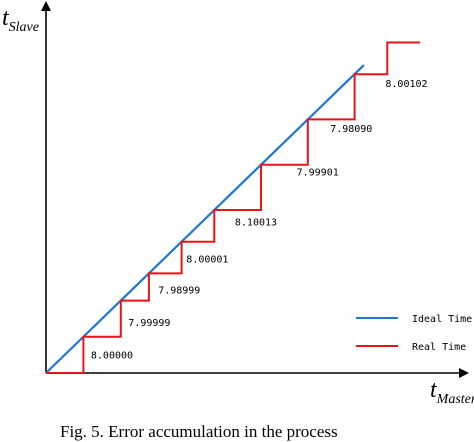 Image resolution: width=474 pixels, height=442 pixels. I want to click on data-label-7: 7.98090, so click(351, 129).